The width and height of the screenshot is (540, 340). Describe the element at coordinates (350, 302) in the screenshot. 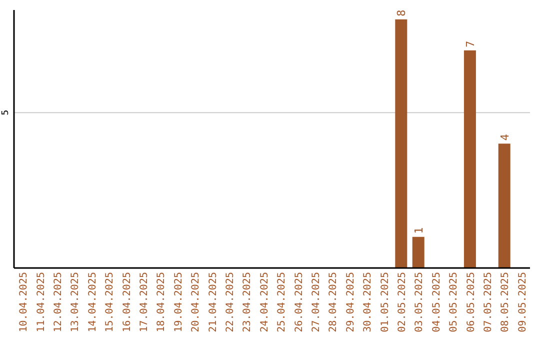

I see `x-tick-label: 29.04.2025` at that location.